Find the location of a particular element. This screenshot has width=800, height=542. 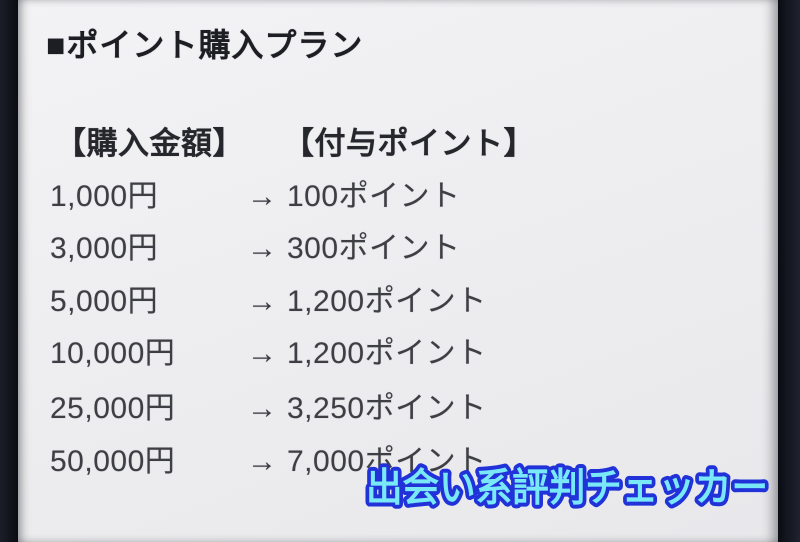

column-header-amount: 【購入金額】 is located at coordinates (149, 143).